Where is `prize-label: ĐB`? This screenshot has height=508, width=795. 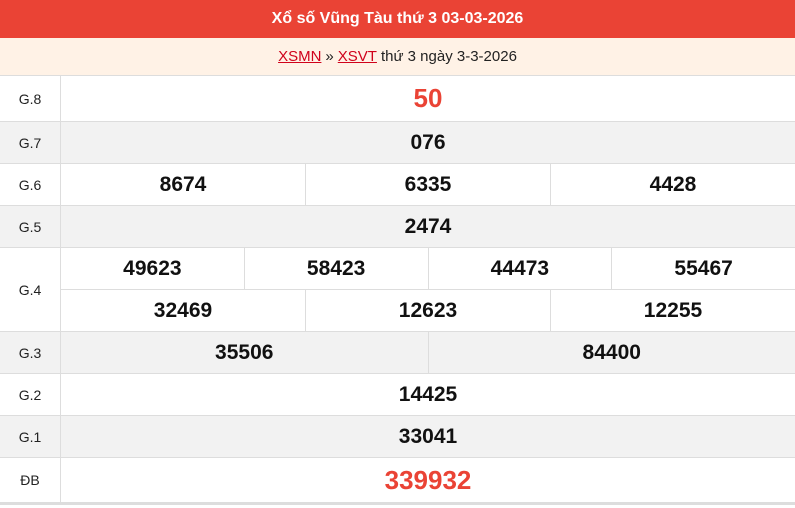
prize-label: ĐB is located at coordinates (30, 480).